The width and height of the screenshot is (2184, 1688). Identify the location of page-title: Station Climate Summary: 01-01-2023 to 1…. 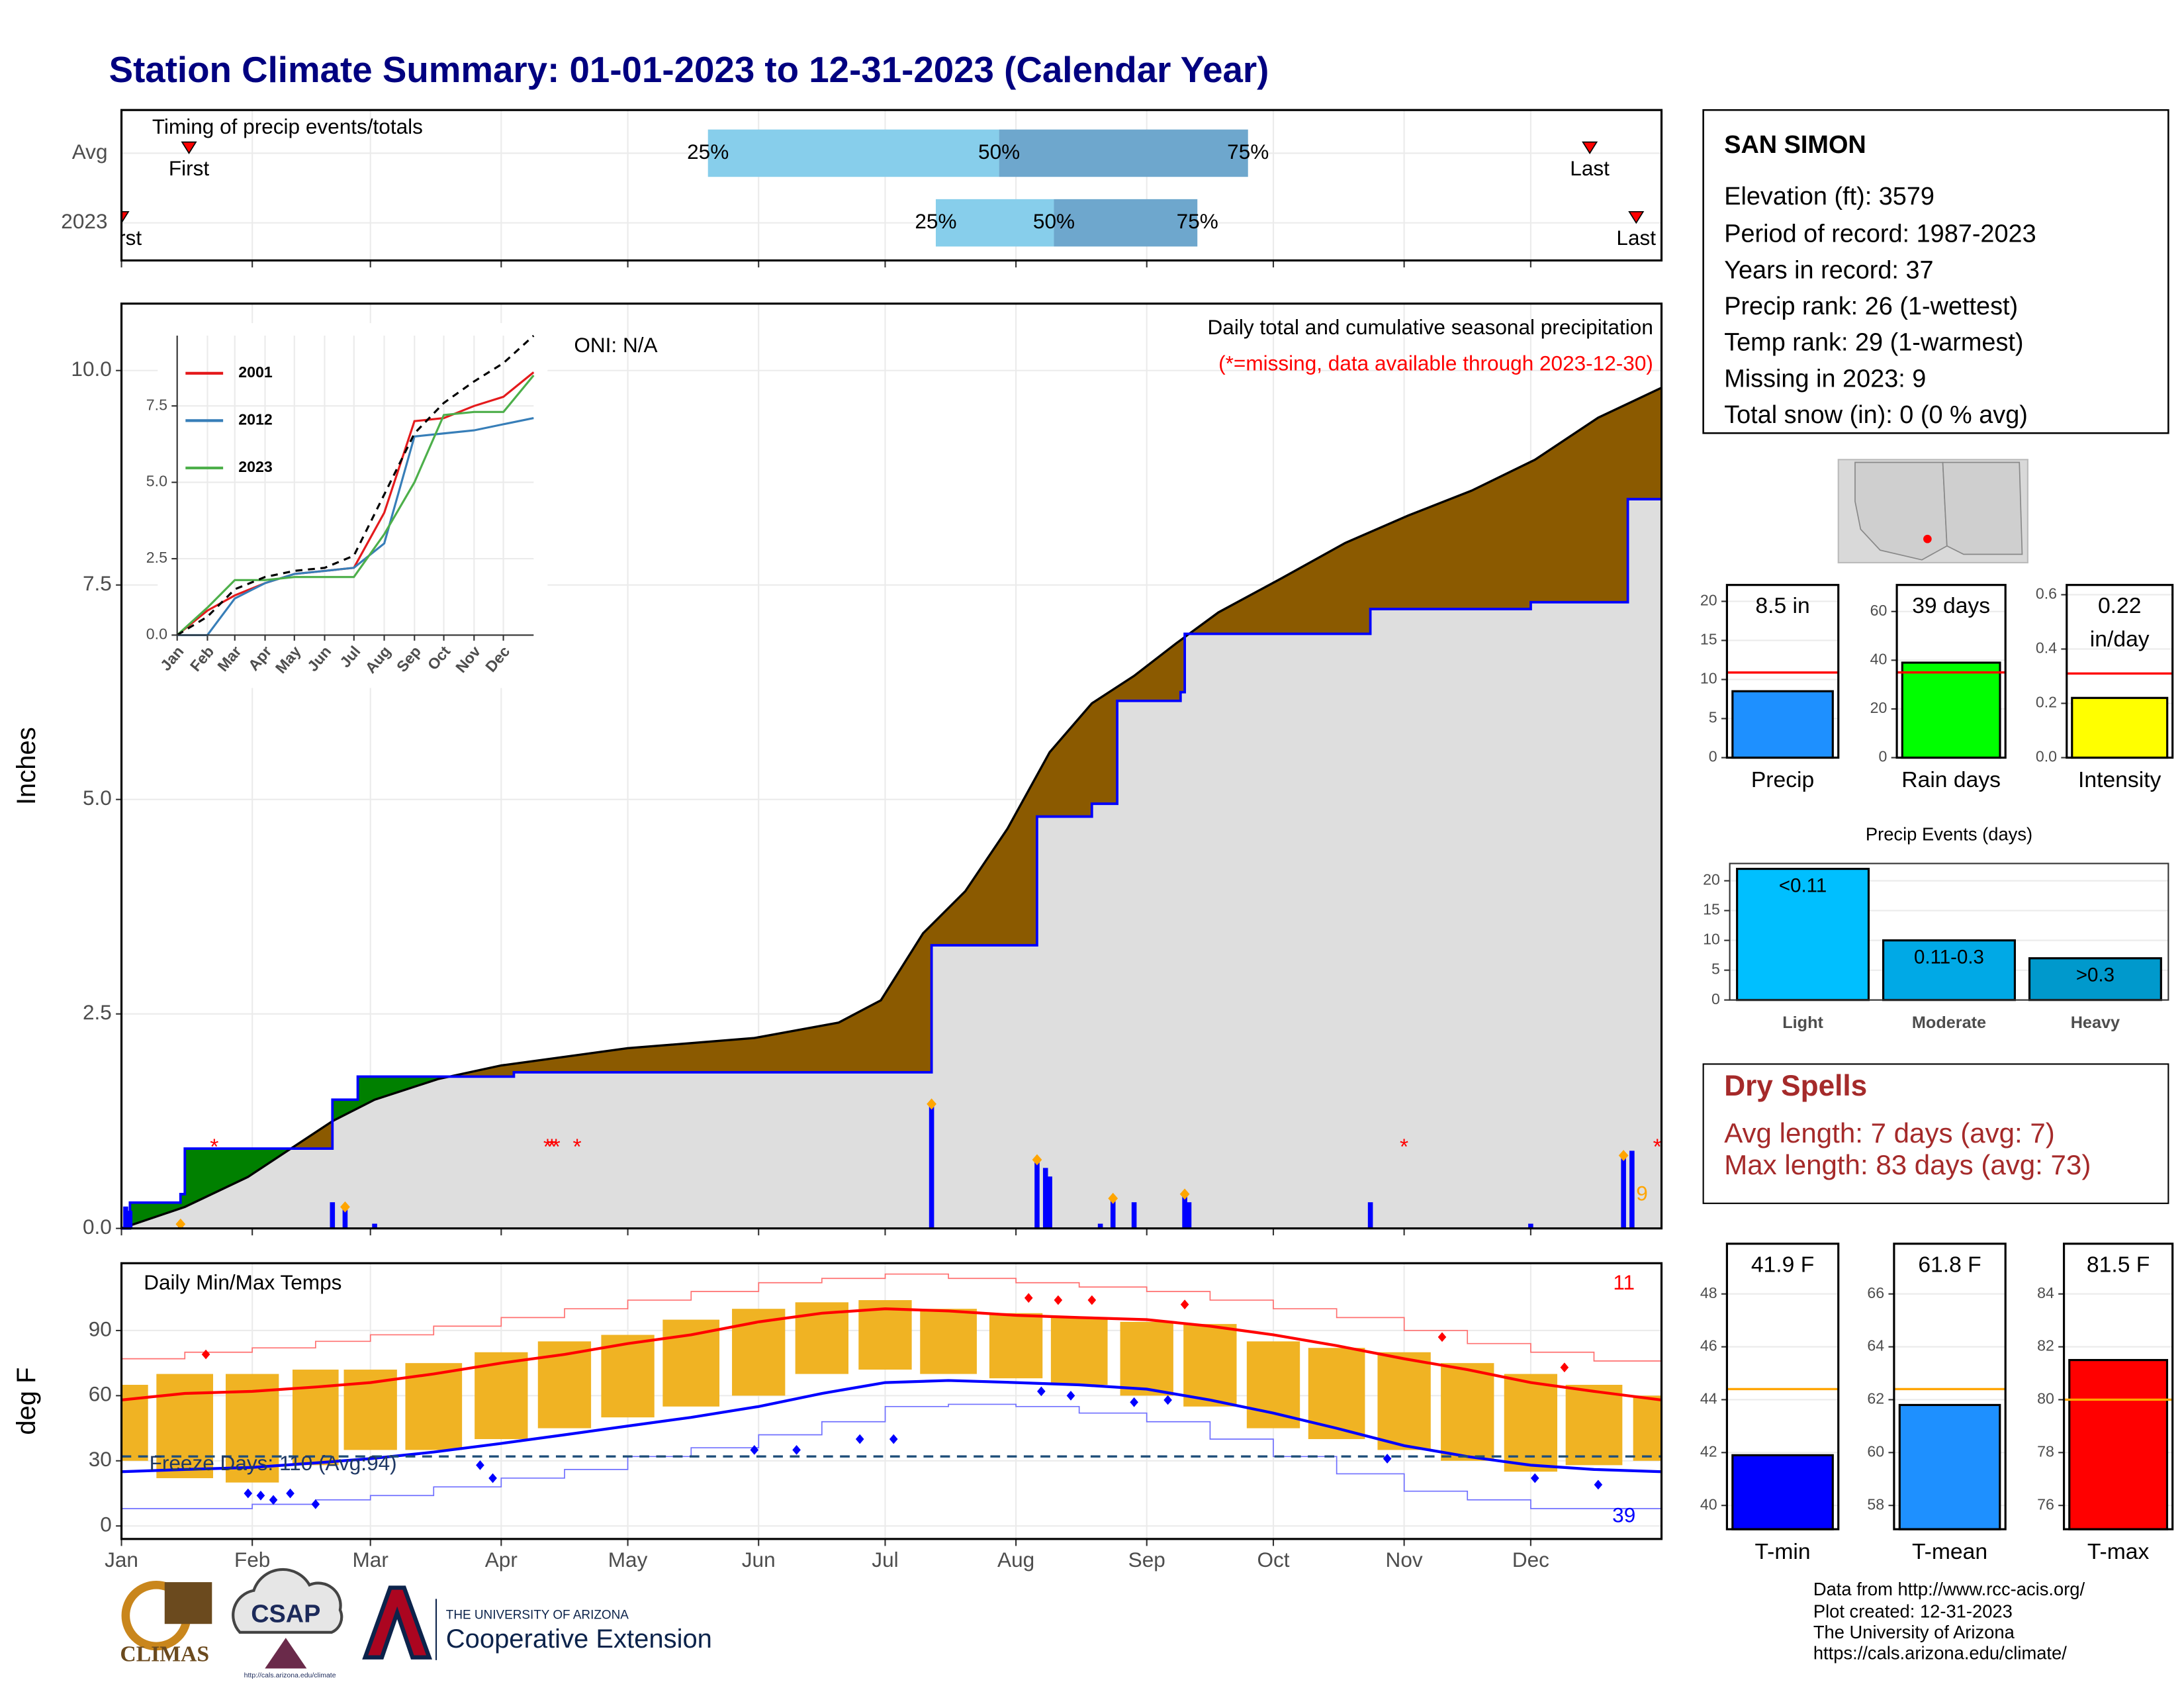
(689, 69).